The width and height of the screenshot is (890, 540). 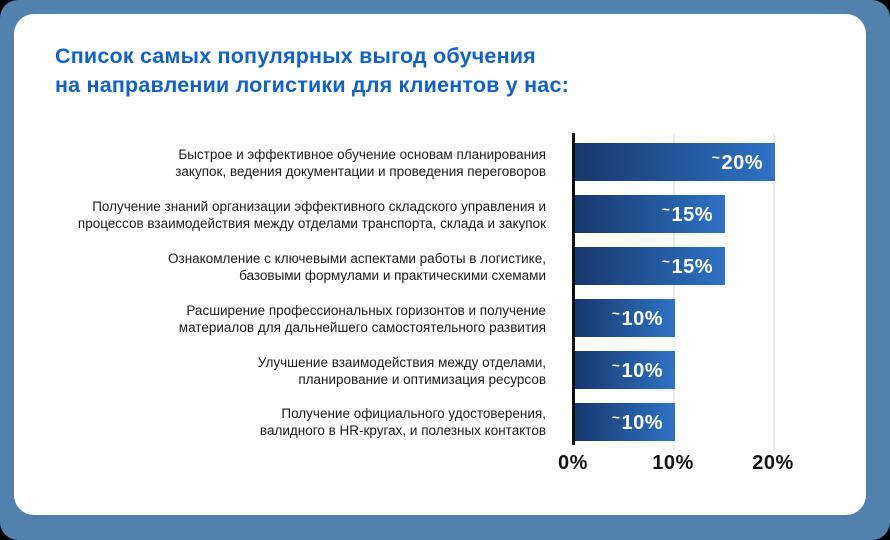 I want to click on y-axis-line, so click(x=573, y=289).